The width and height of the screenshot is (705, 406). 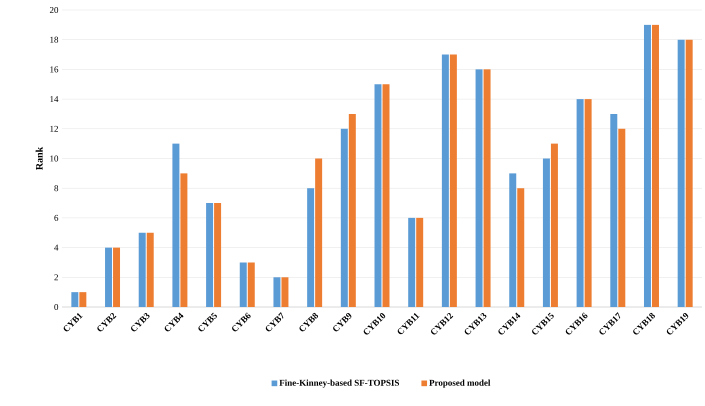 What do you see at coordinates (339, 383) in the screenshot?
I see `legend-label: Fine-Kinney-based SF-TOPSIS` at bounding box center [339, 383].